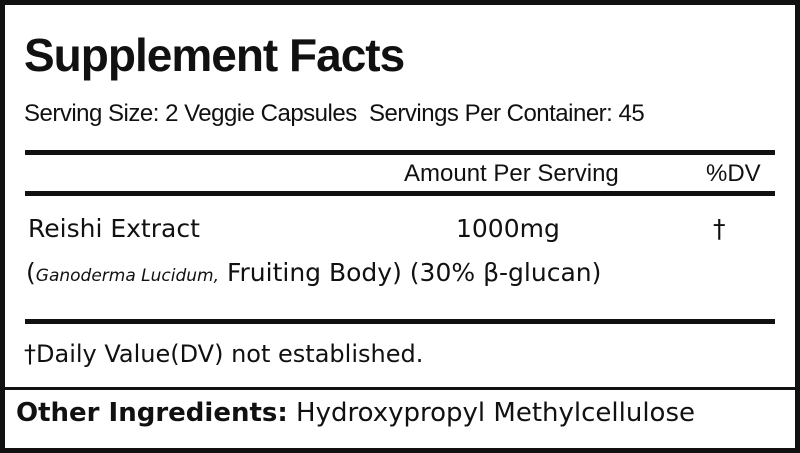 Image resolution: width=800 pixels, height=453 pixels. Describe the element at coordinates (491, 413) in the screenshot. I see `other-ingredients-value: Hydroxypropyl Methylcellulose` at that location.